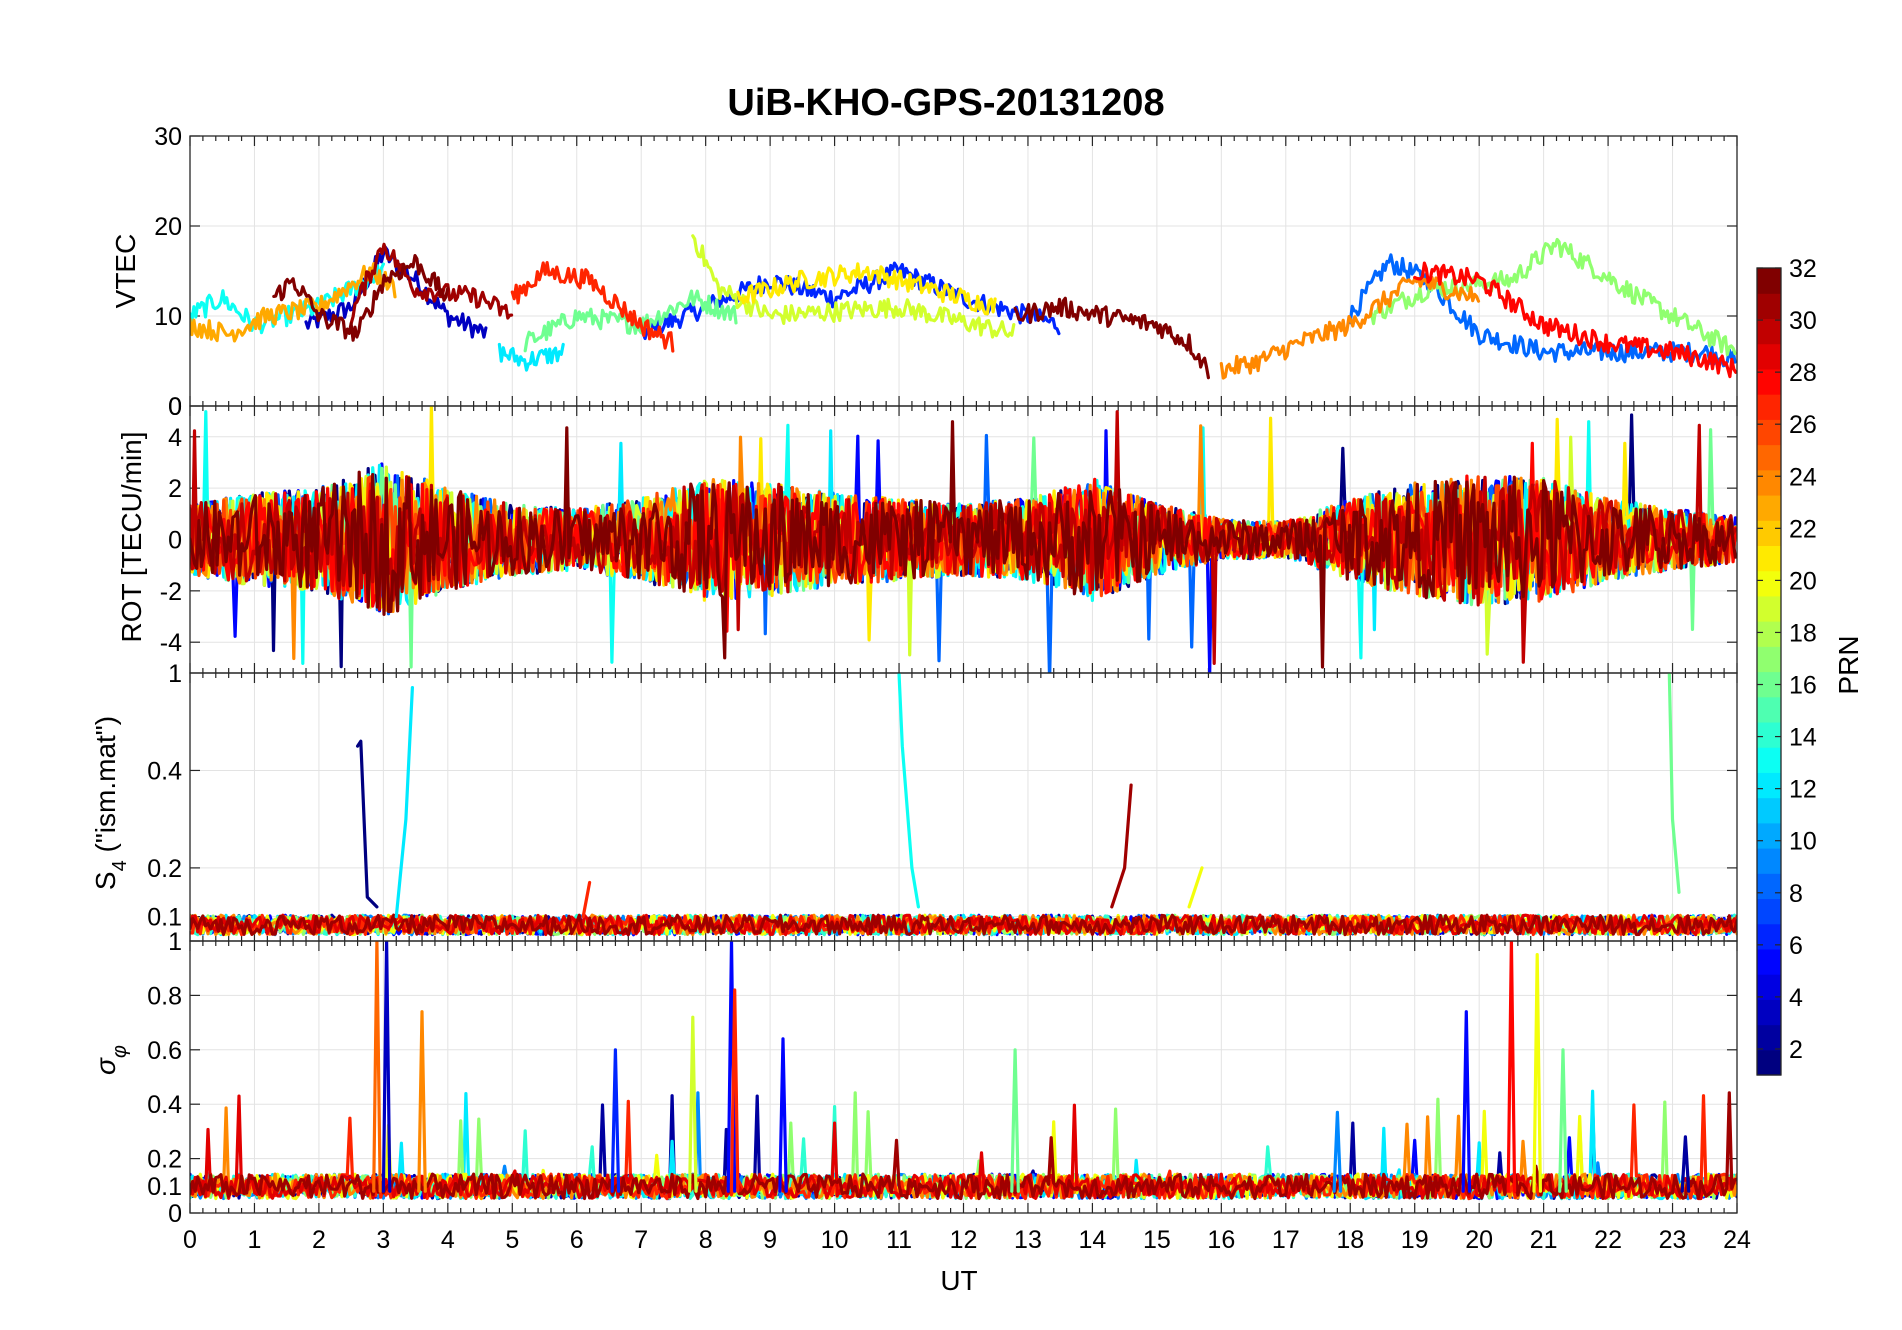 Image resolution: width=1902 pixels, height=1330 pixels. I want to click on x-tick-label: 22, so click(1608, 1240).